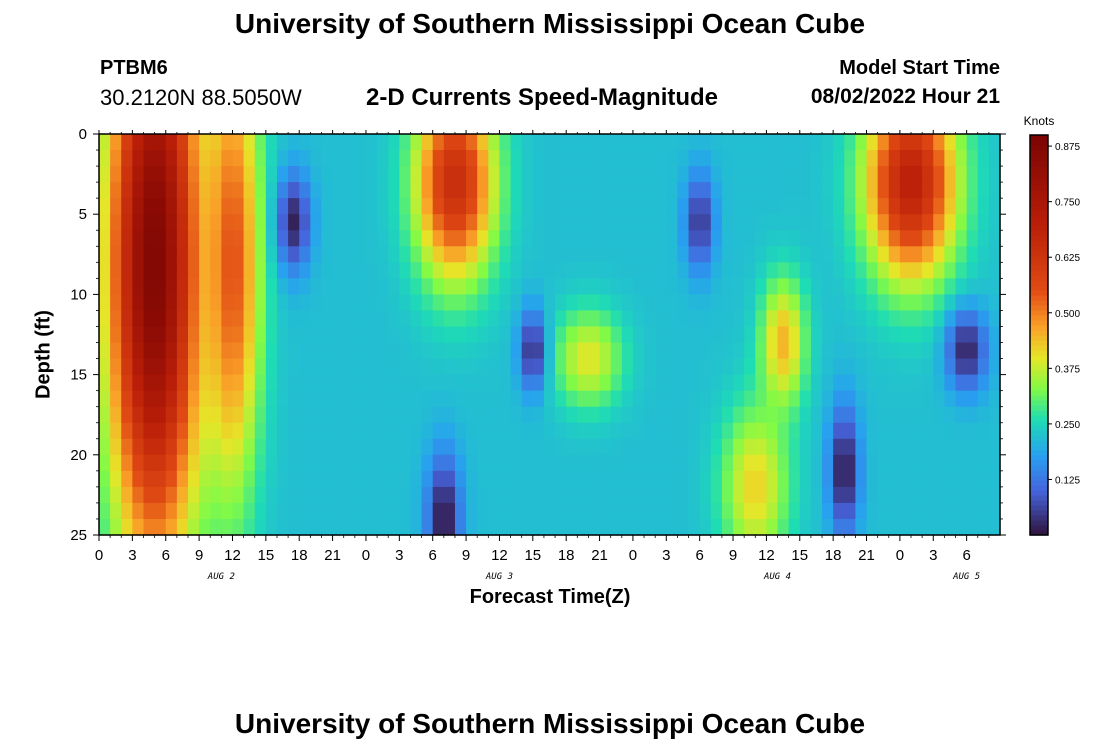  I want to click on x-tick-label: 18, so click(833, 555).